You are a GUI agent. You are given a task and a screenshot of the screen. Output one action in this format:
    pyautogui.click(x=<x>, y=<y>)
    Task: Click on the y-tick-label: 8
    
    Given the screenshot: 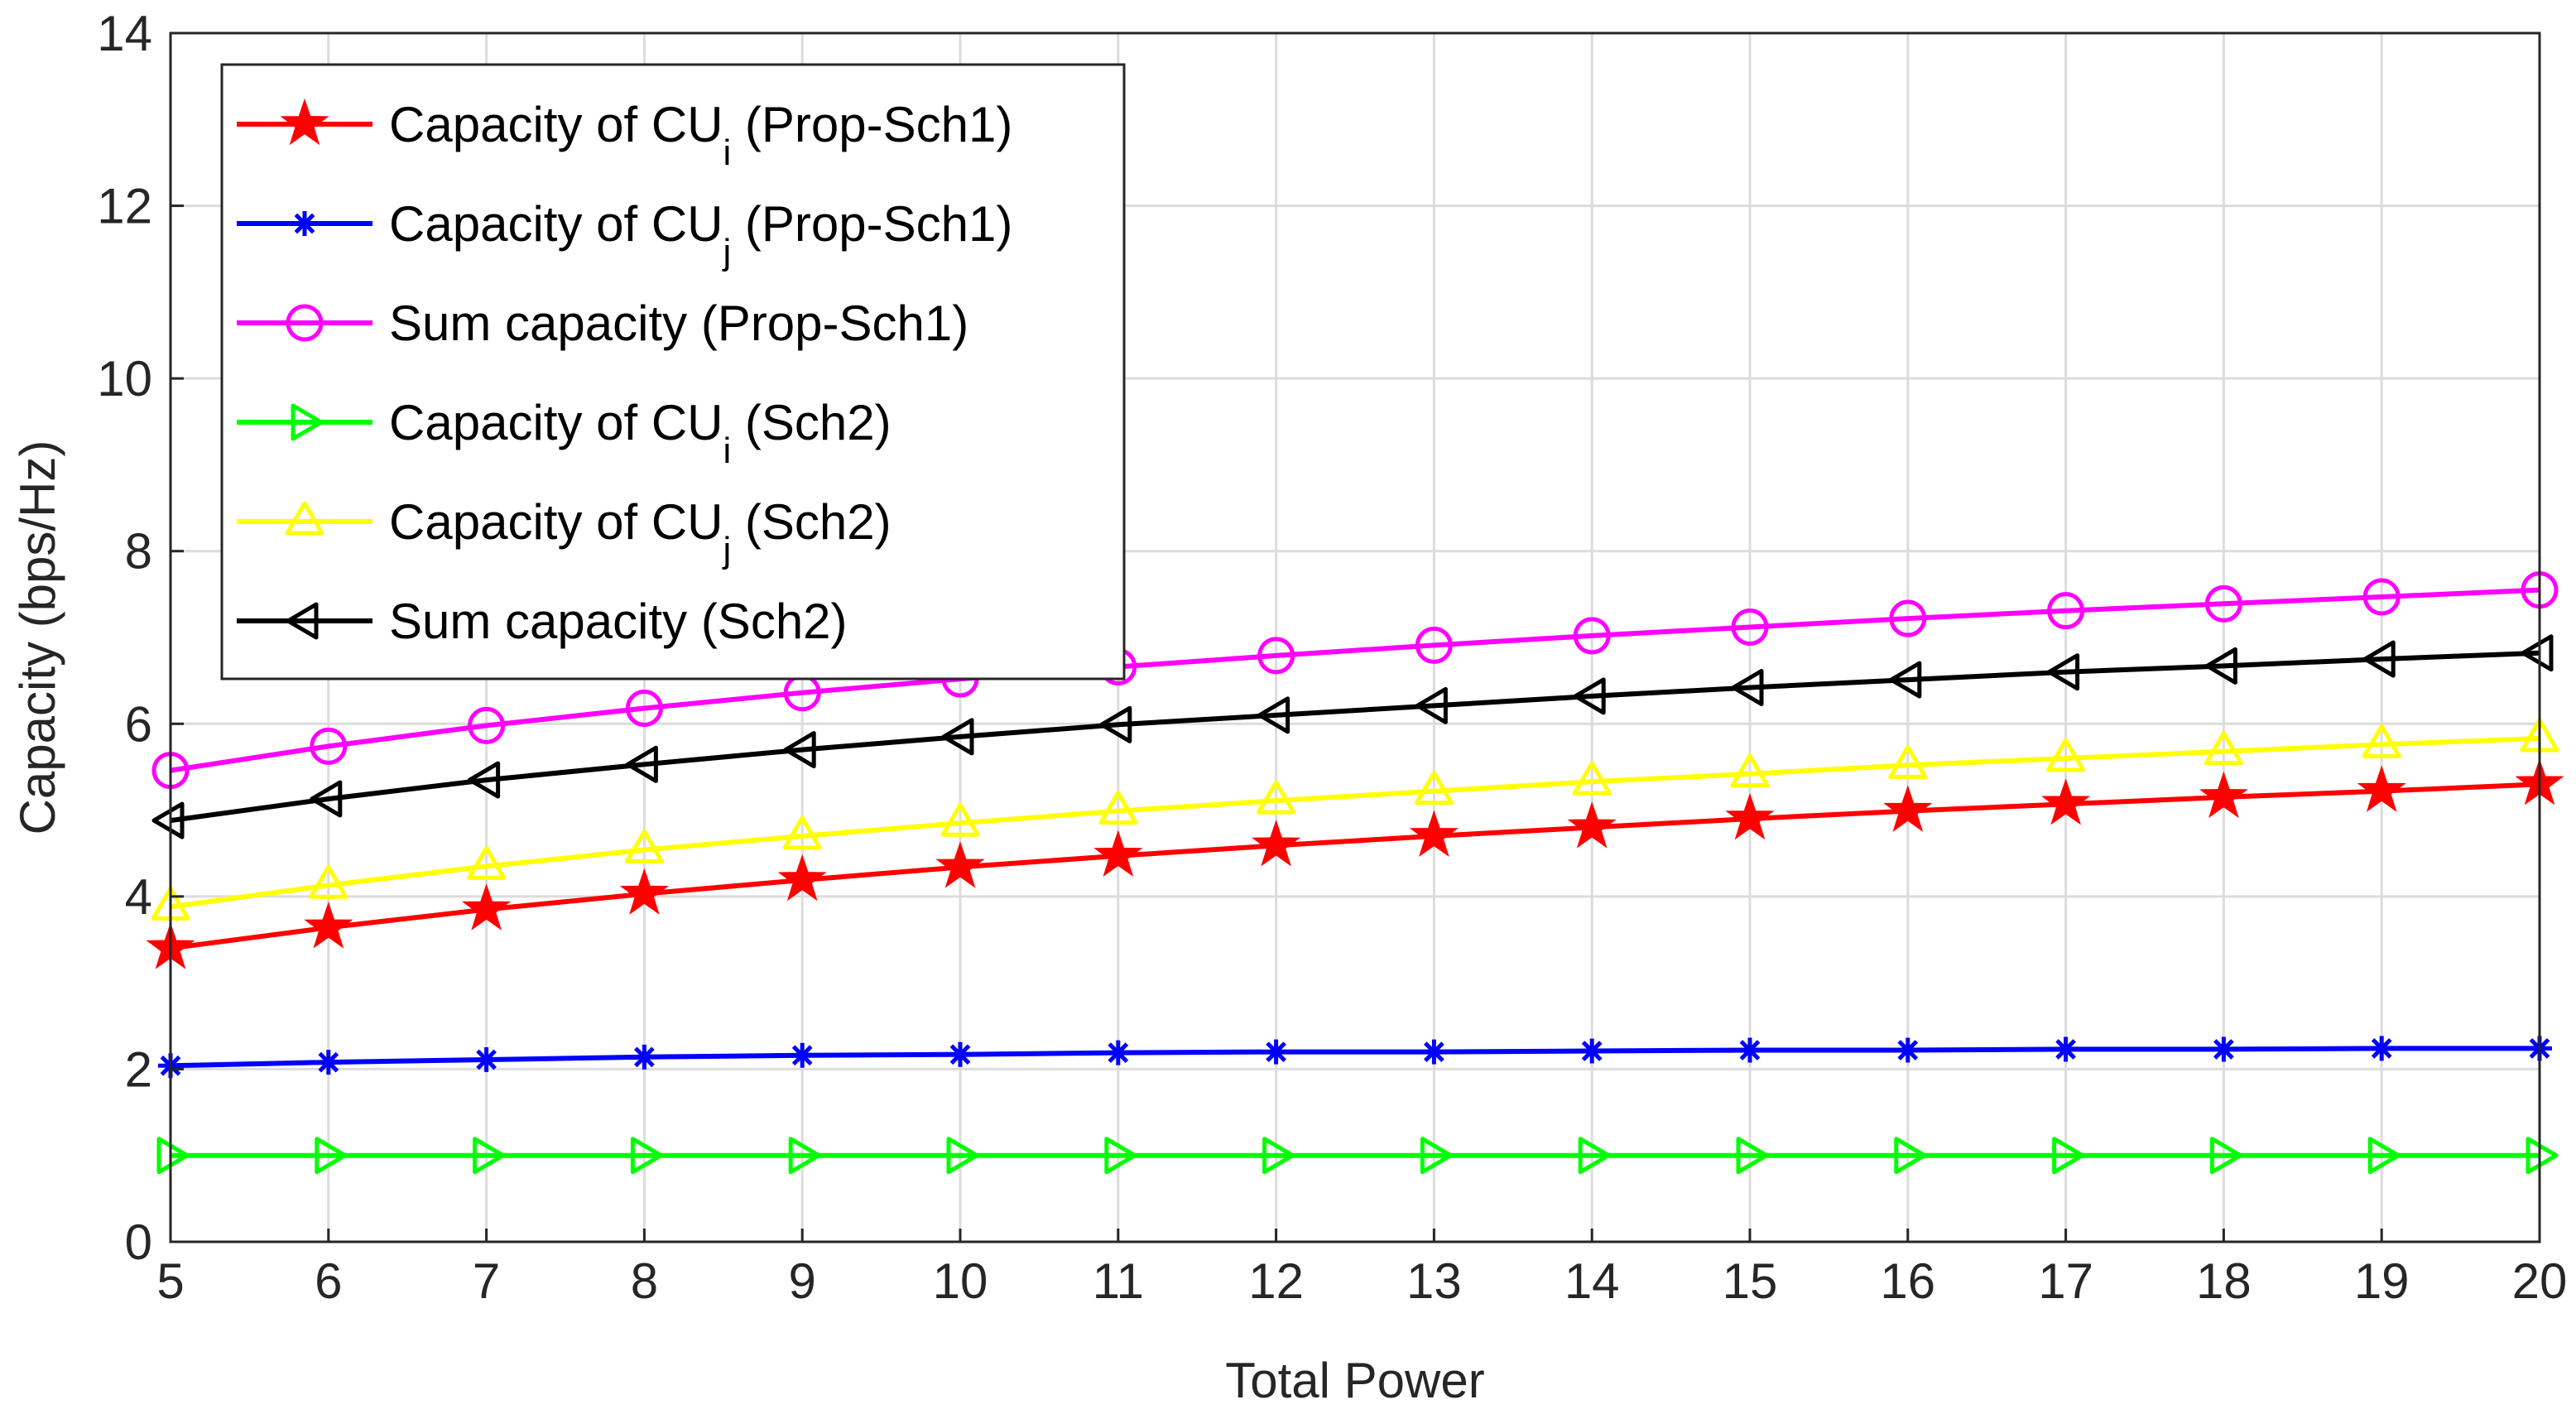 What is the action you would take?
    pyautogui.click(x=138, y=552)
    